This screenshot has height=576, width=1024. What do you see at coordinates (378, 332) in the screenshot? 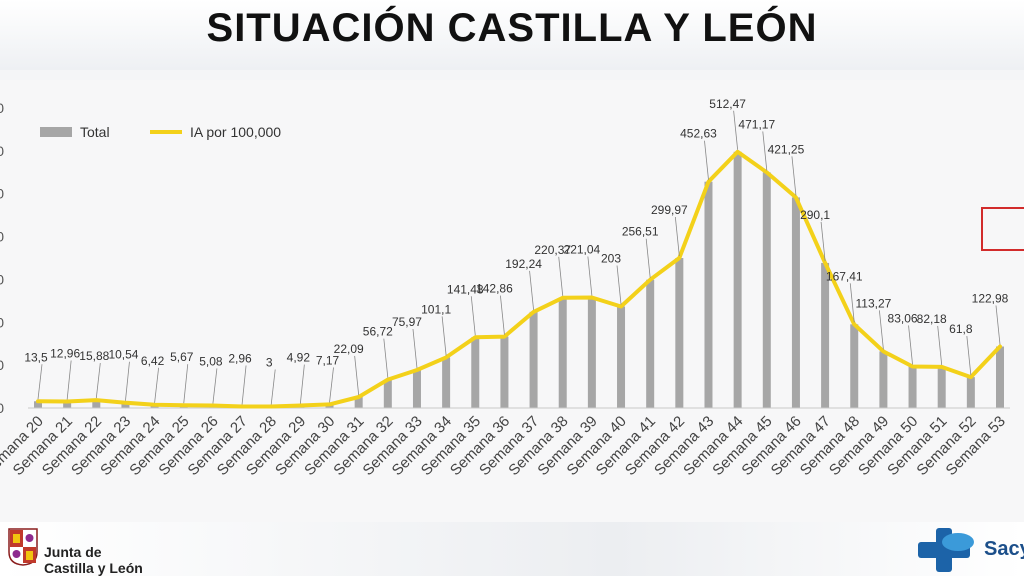
I see `data-label: 56,72` at bounding box center [378, 332].